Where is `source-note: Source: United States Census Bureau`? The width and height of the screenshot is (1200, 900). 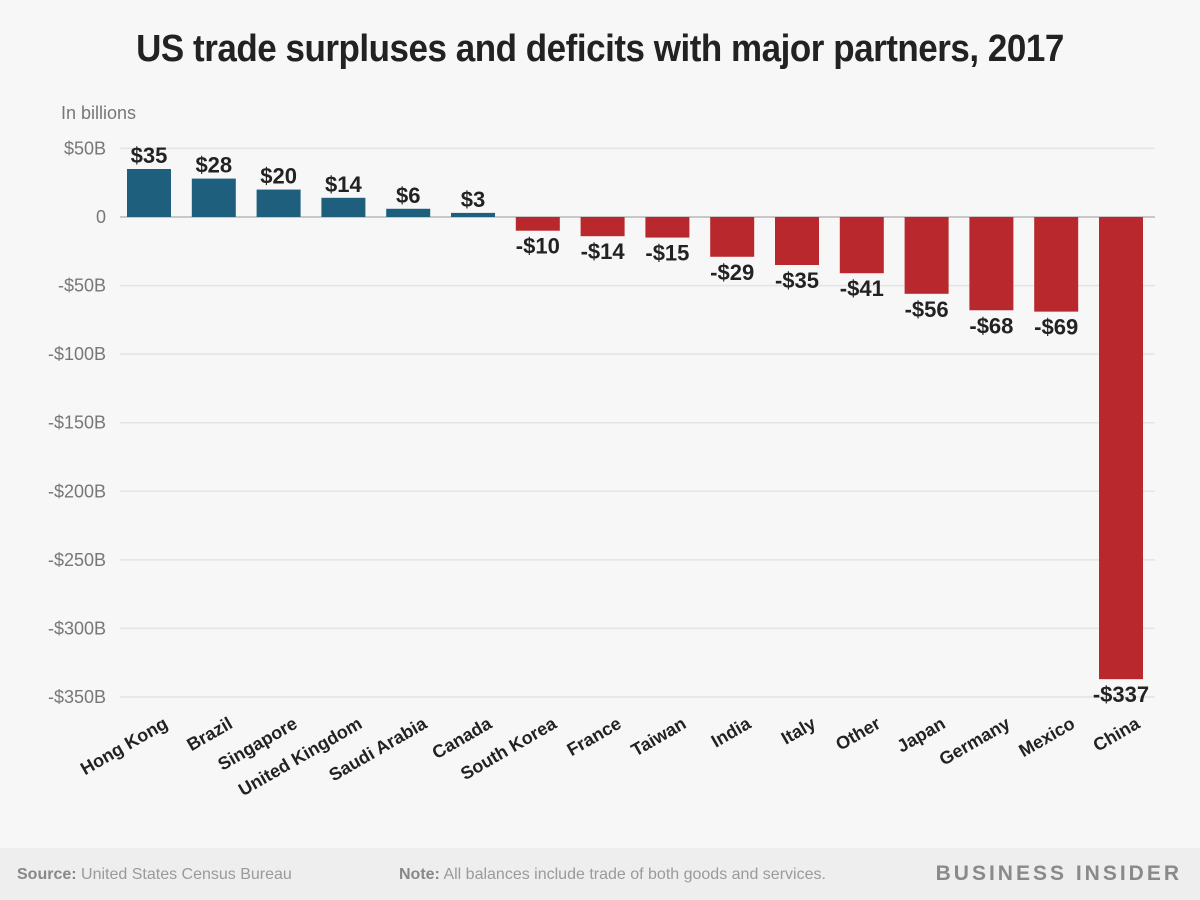 source-note: Source: United States Census Bureau is located at coordinates (154, 875).